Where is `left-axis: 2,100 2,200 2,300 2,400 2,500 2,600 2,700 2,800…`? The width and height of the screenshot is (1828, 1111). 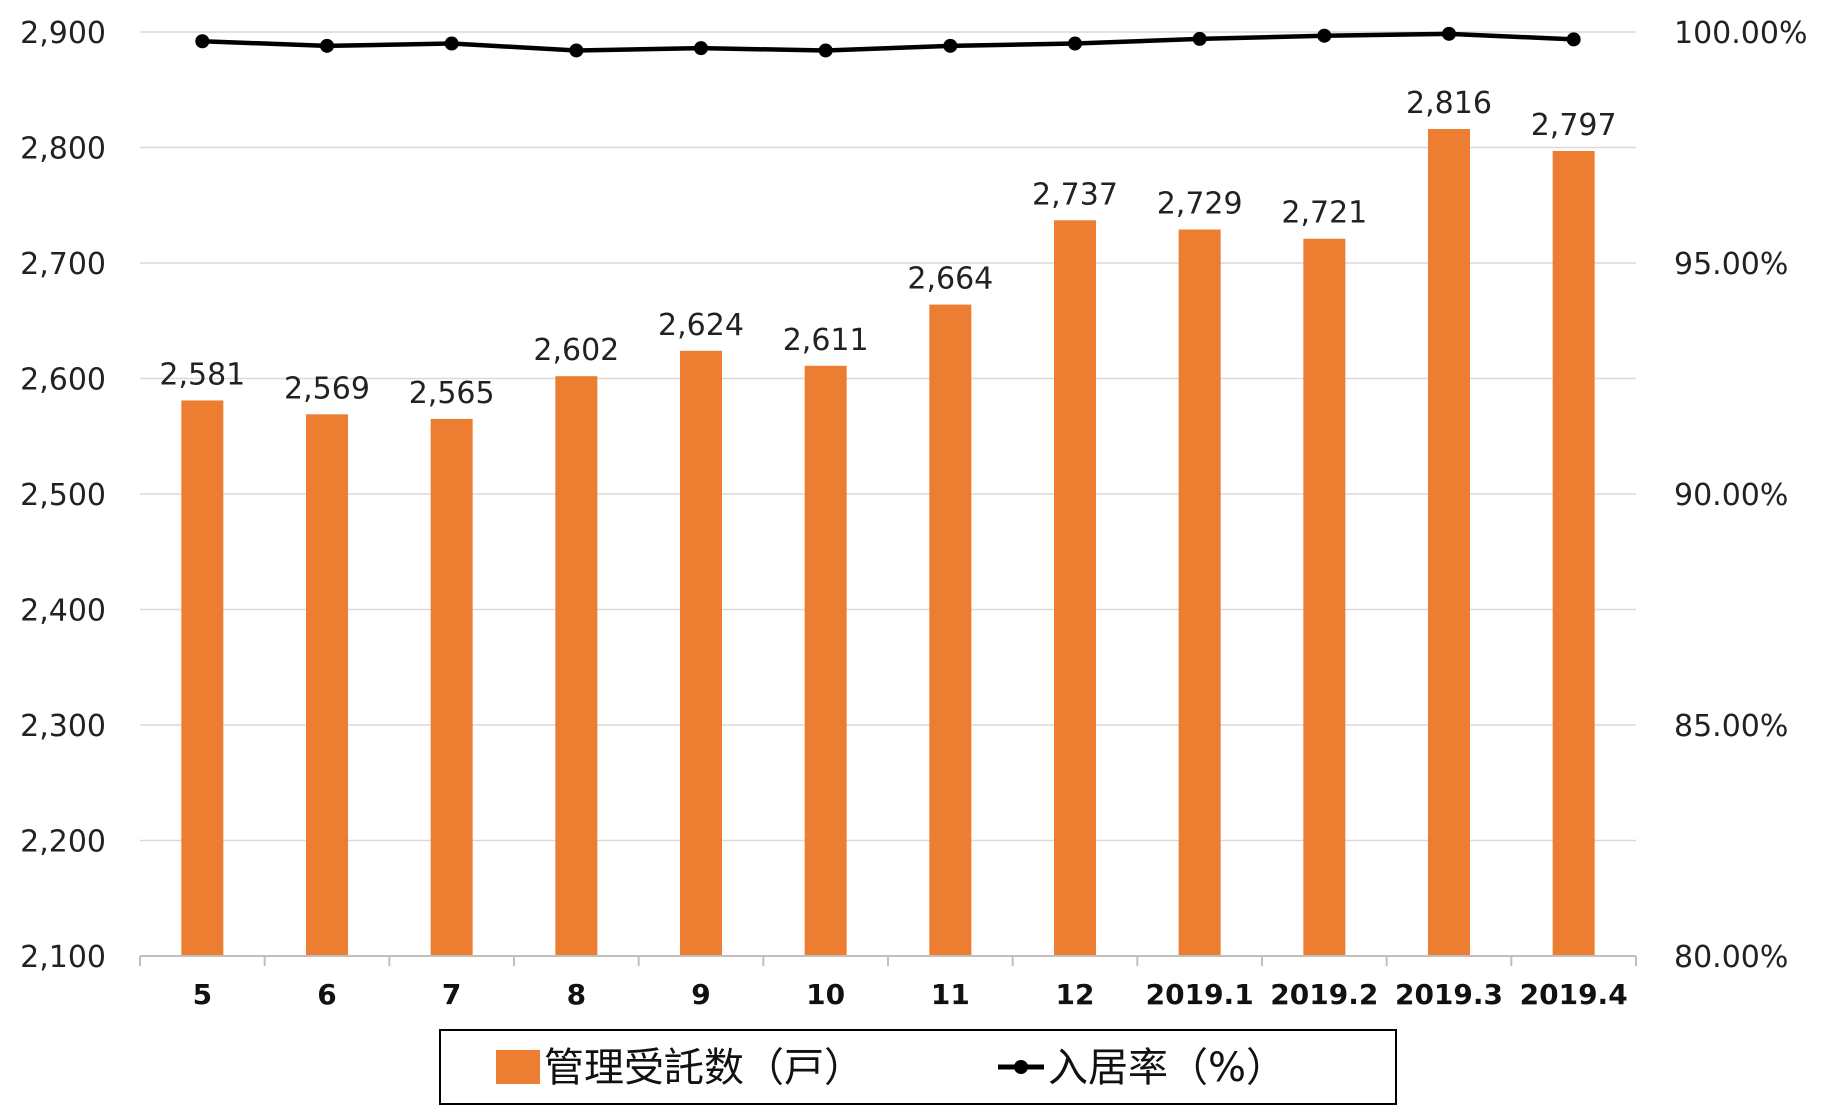
left-axis: 2,100 2,200 2,300 2,400 2,500 2,600 2,700 2,800… is located at coordinates (63, 495).